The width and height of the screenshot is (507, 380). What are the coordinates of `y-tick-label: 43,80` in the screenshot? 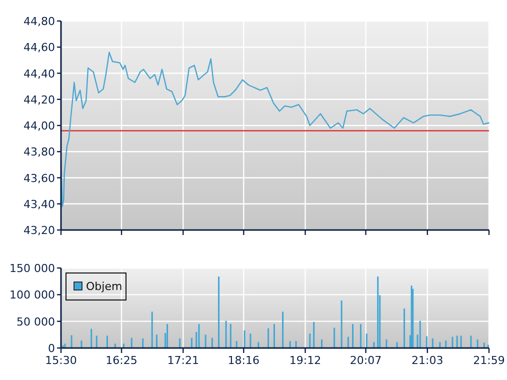 It's located at (39, 152).